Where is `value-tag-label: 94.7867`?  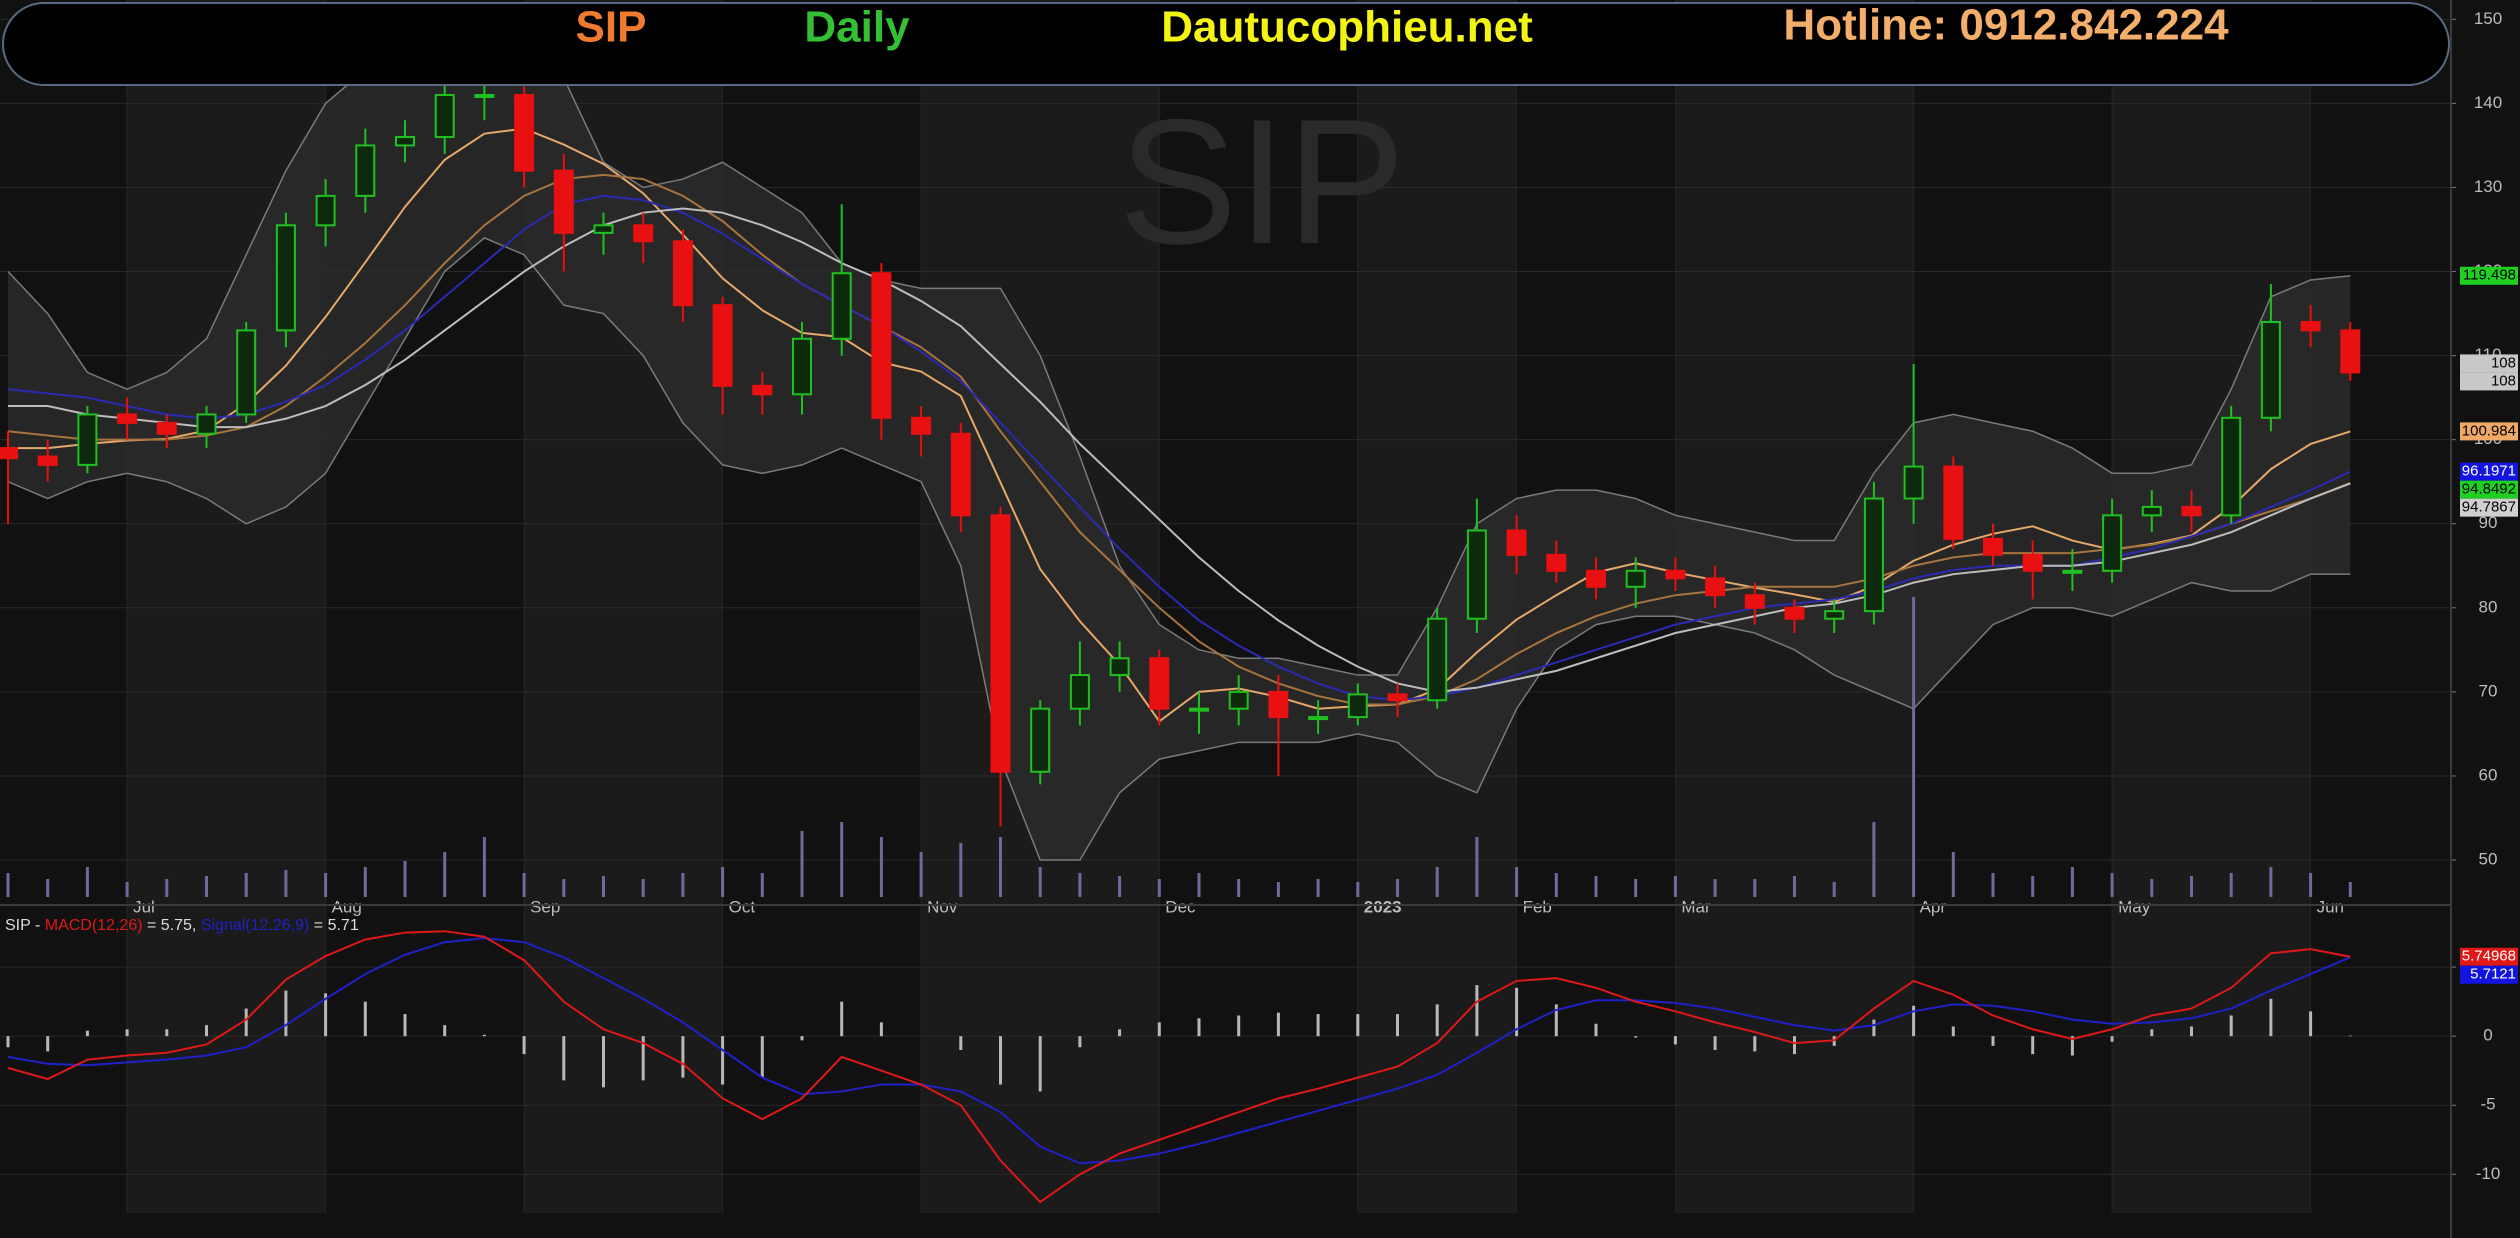
value-tag-label: 94.7867 is located at coordinates (2489, 507).